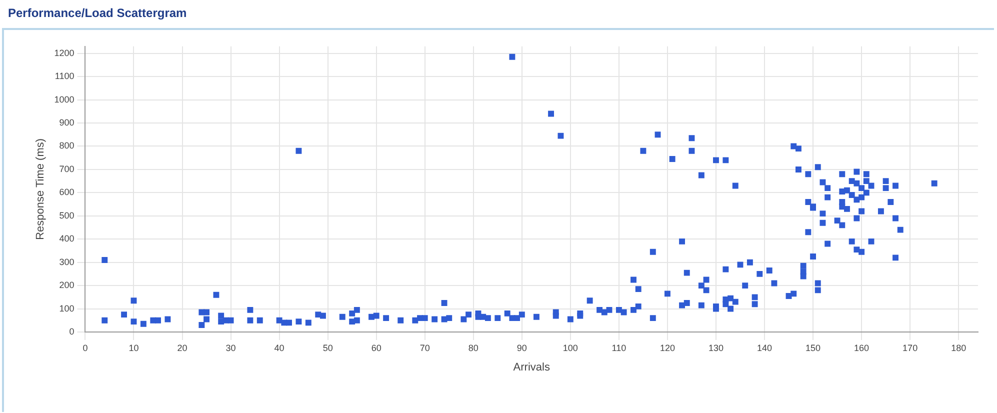  I want to click on y-tick-label: 600, so click(66, 192).